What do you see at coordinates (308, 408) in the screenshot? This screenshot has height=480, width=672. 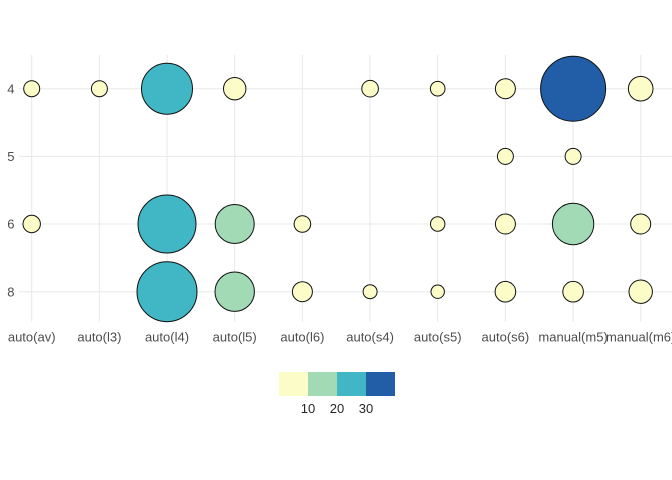 I see `legend-tick-label: 10` at bounding box center [308, 408].